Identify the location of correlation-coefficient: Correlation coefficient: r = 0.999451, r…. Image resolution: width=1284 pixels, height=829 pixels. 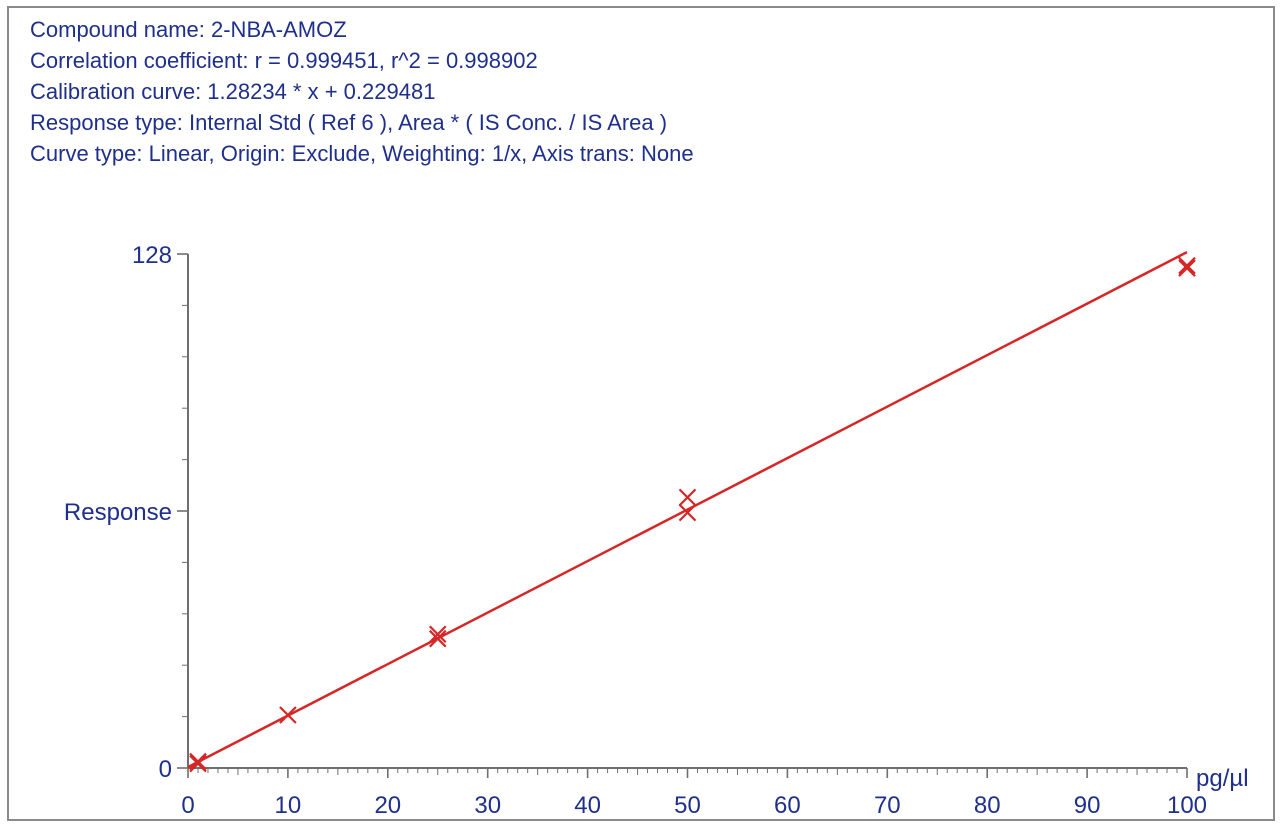
(284, 60).